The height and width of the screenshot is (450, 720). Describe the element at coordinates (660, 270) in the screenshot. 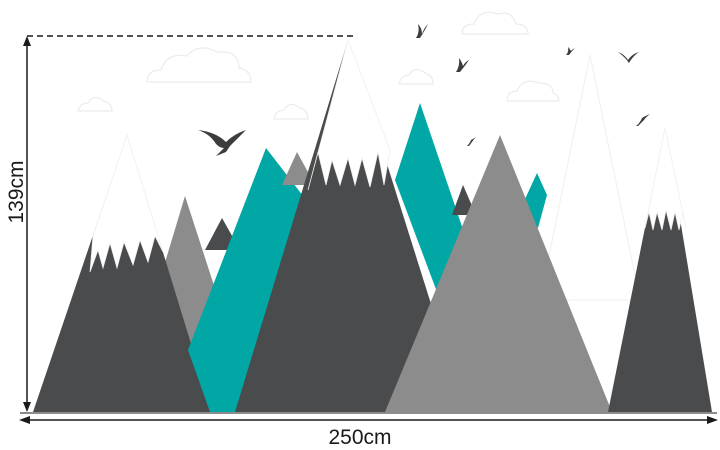

I see `dark-mountain-right` at that location.